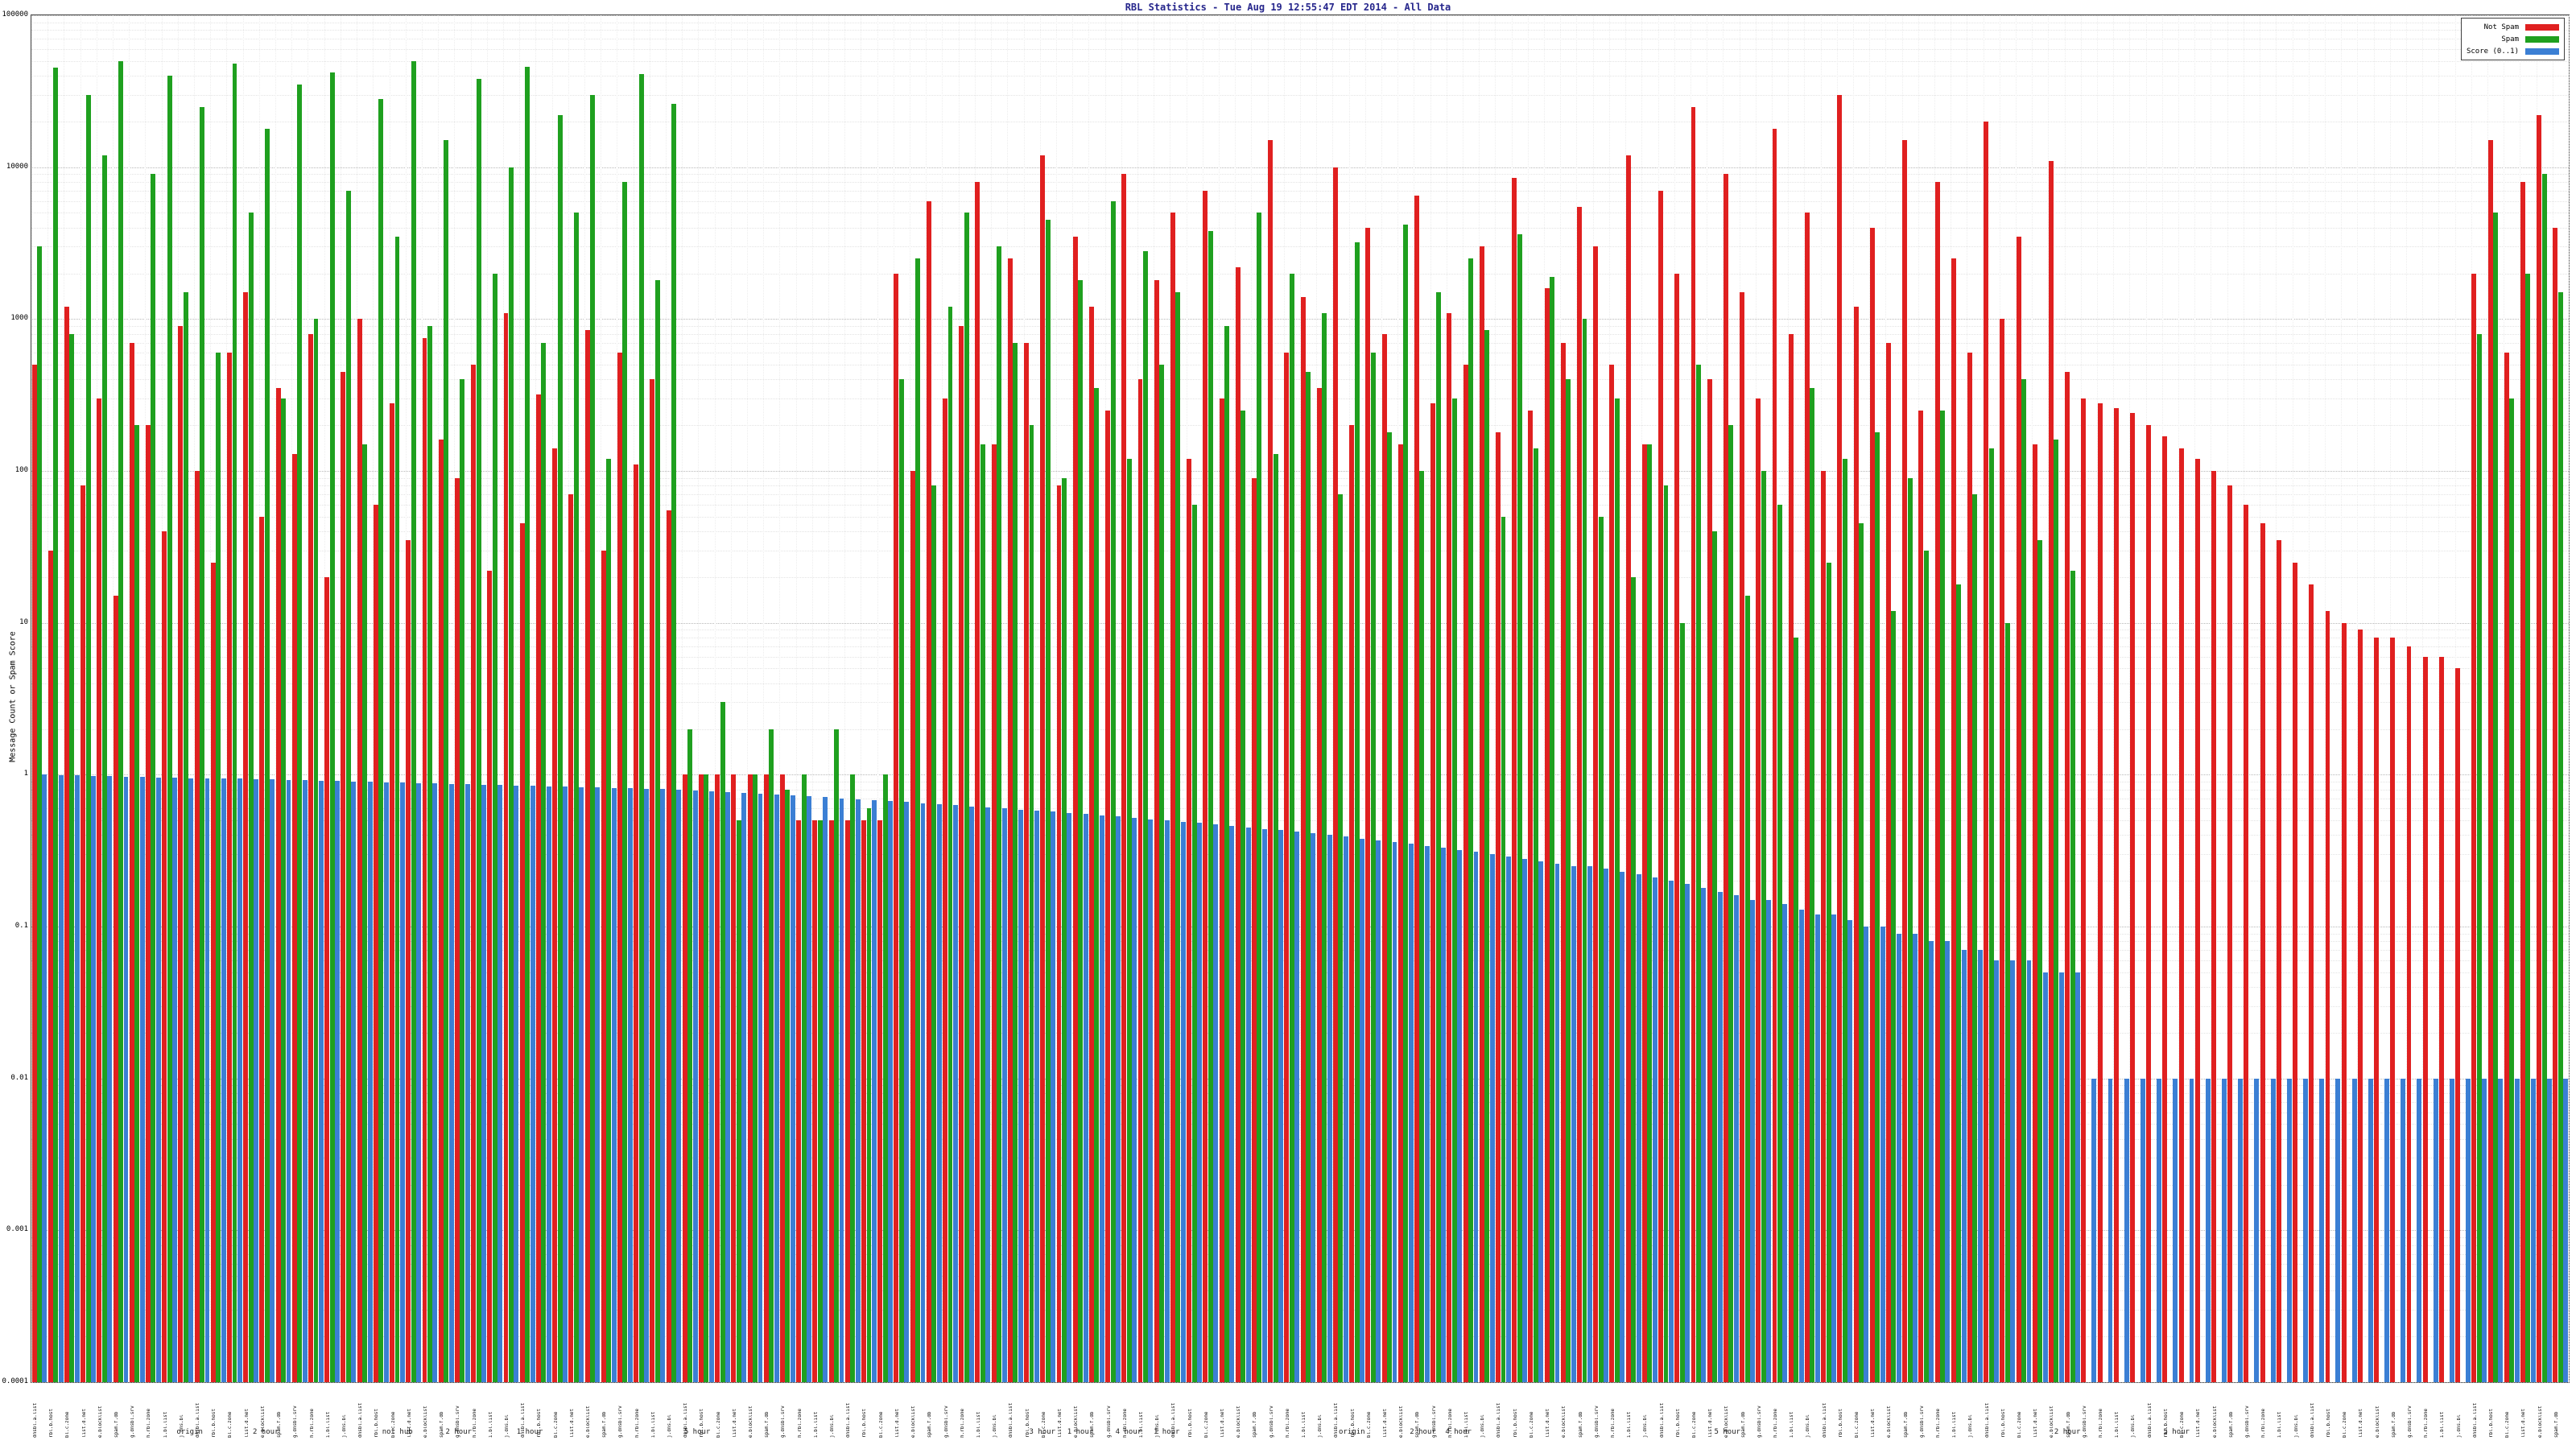  Describe the element at coordinates (2542, 51) in the screenshot. I see `legend-swatch-score` at that location.